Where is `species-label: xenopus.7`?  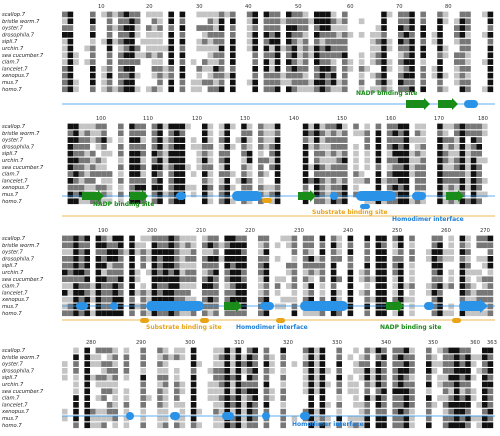
species-label: xenopus.7 is located at coordinates (15, 412).